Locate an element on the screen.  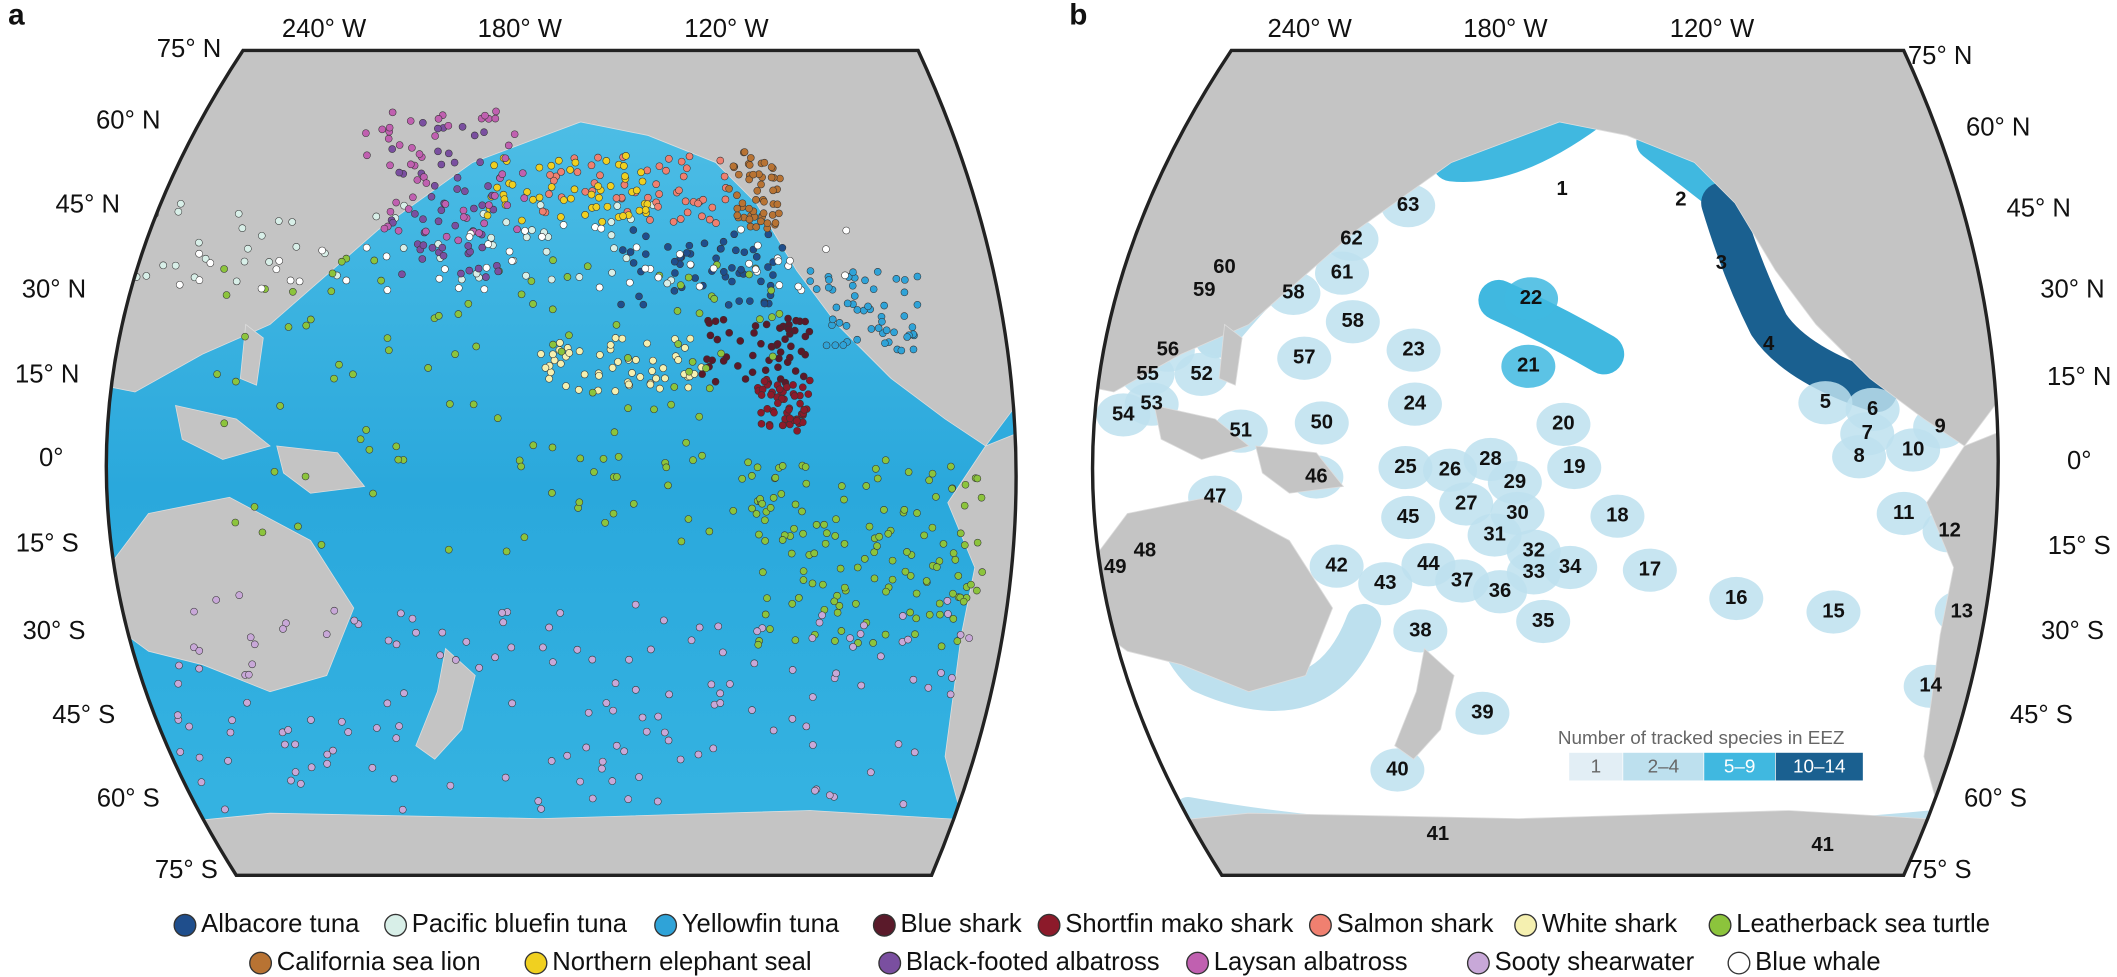
land is located at coordinates (1213, 594).